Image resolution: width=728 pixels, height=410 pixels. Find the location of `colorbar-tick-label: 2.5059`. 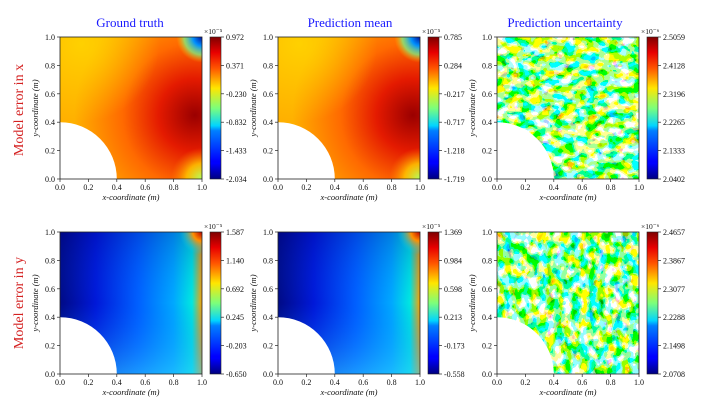

colorbar-tick-label: 2.5059 is located at coordinates (674, 37).